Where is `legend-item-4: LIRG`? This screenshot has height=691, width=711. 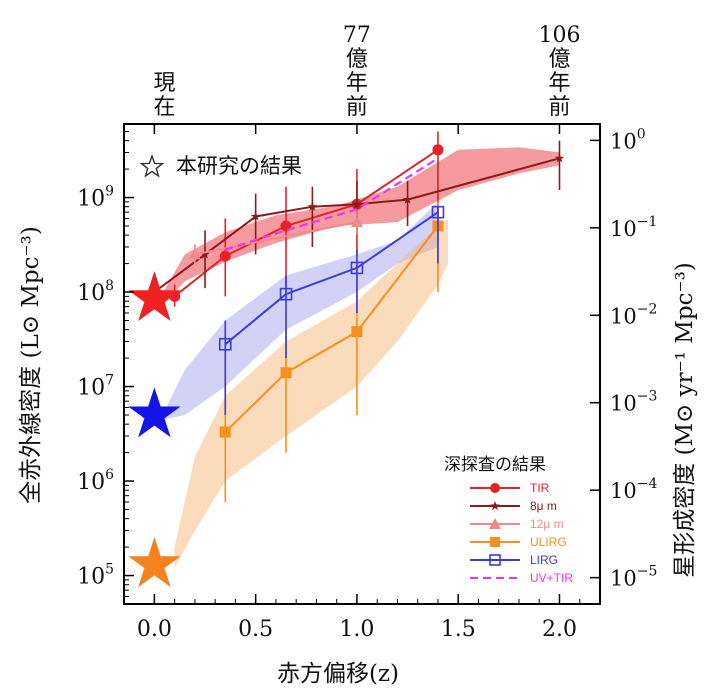
legend-item-4: LIRG is located at coordinates (514, 560).